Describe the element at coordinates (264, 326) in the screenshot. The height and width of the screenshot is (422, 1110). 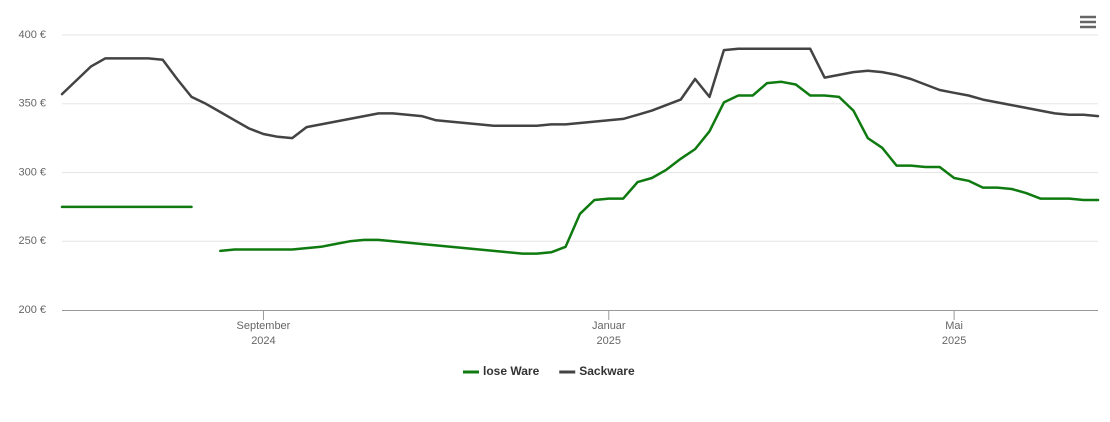
I see `x-tick-label: September` at that location.